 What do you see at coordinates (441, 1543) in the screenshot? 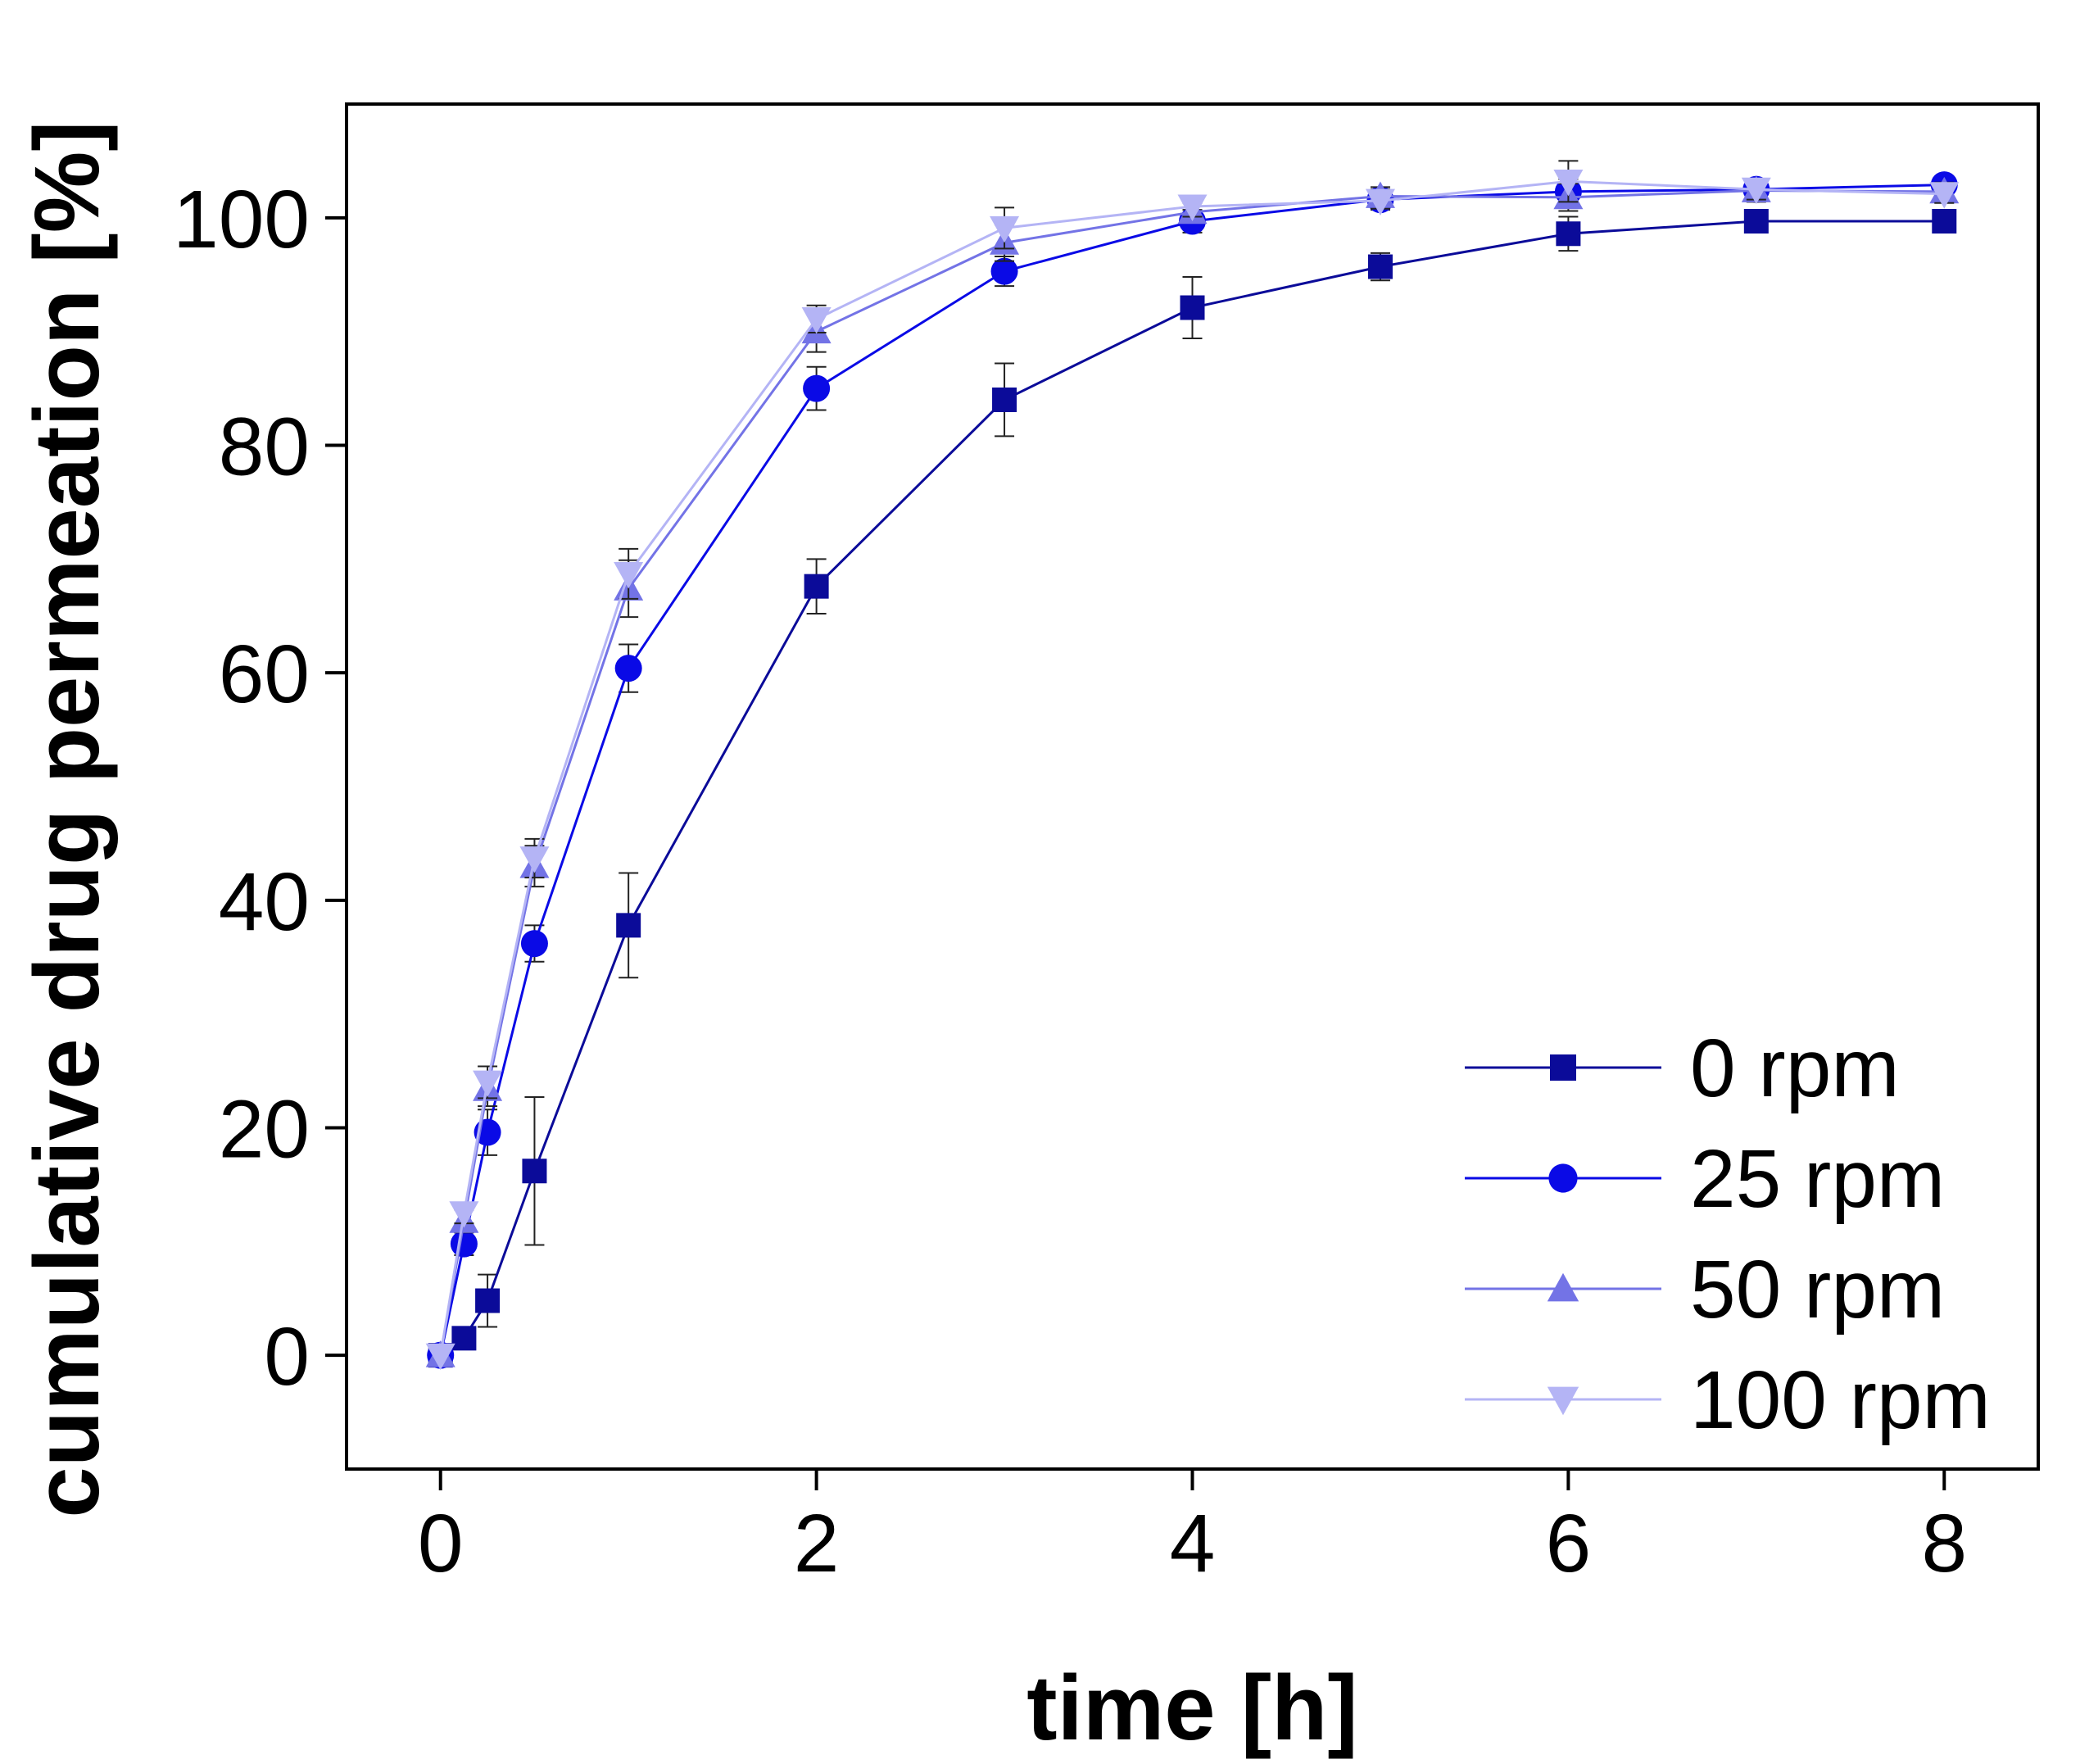
I see `x-tick-label: 0` at bounding box center [441, 1543].